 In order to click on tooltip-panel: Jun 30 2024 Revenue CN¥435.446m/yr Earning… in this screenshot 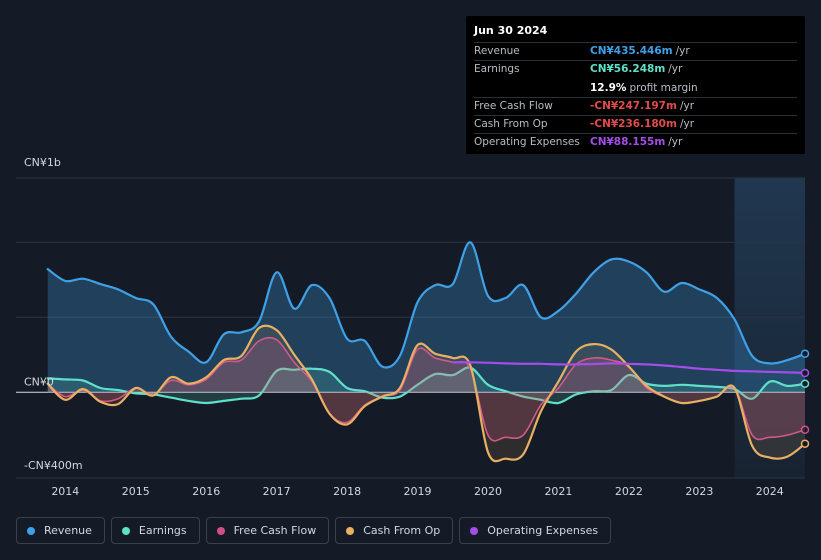, I will do `click(635, 85)`.